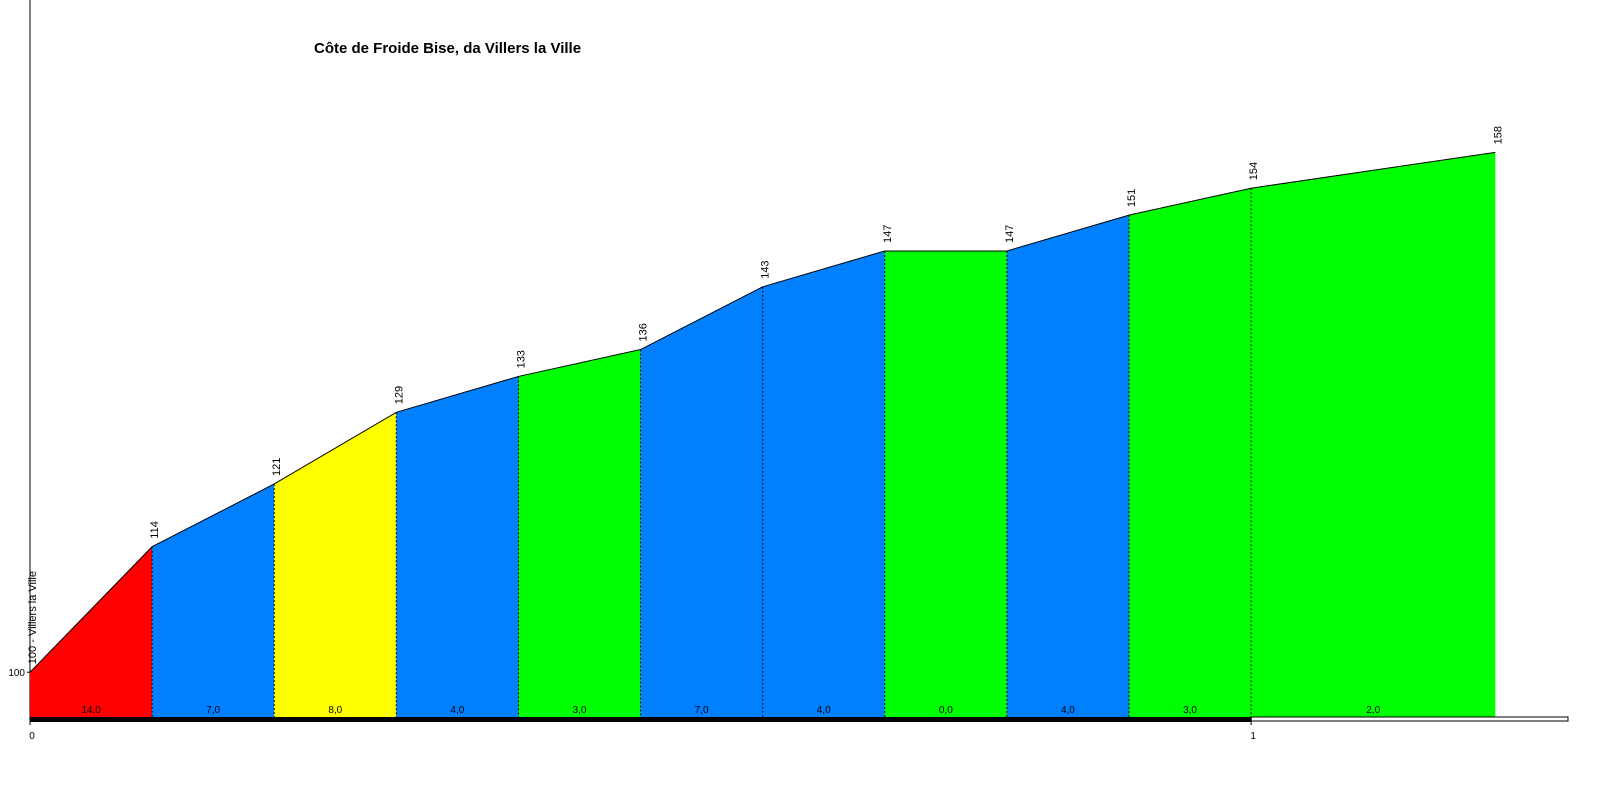 The height and width of the screenshot is (800, 1600). I want to click on chart-title: Côte de Froide Bise, da Villers la Ville, so click(447, 48).